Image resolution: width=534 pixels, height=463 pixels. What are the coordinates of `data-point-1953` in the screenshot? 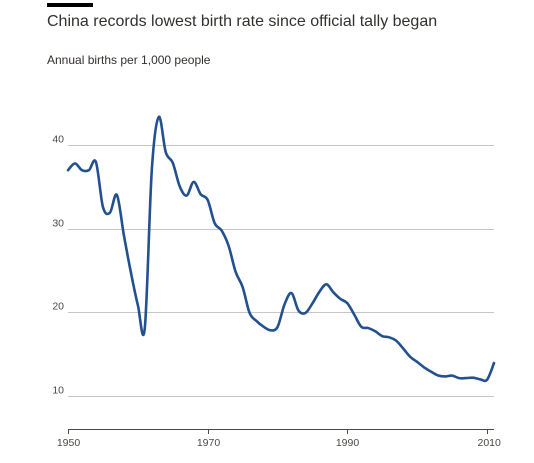 It's located at (89, 170).